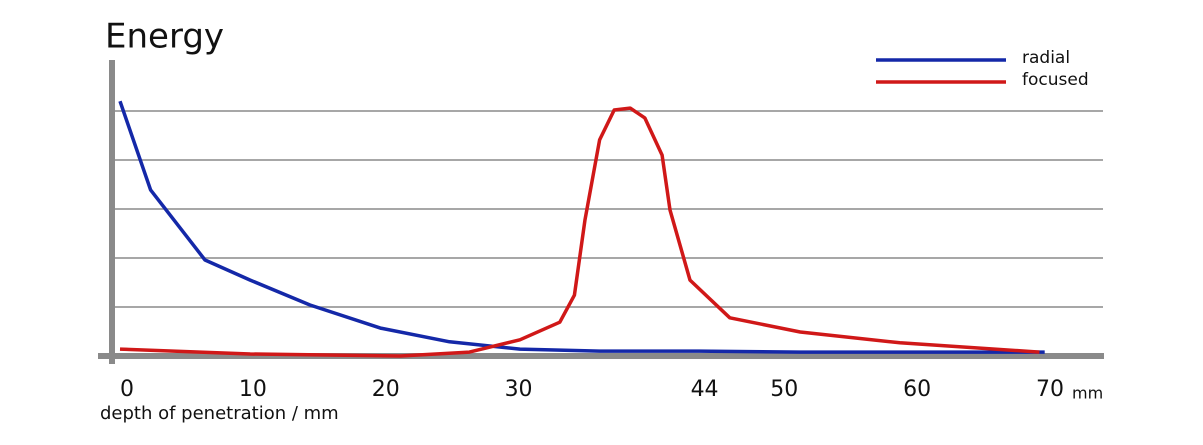 The height and width of the screenshot is (445, 1203). Describe the element at coordinates (705, 389) in the screenshot. I see `x-tick-label: 44` at that location.